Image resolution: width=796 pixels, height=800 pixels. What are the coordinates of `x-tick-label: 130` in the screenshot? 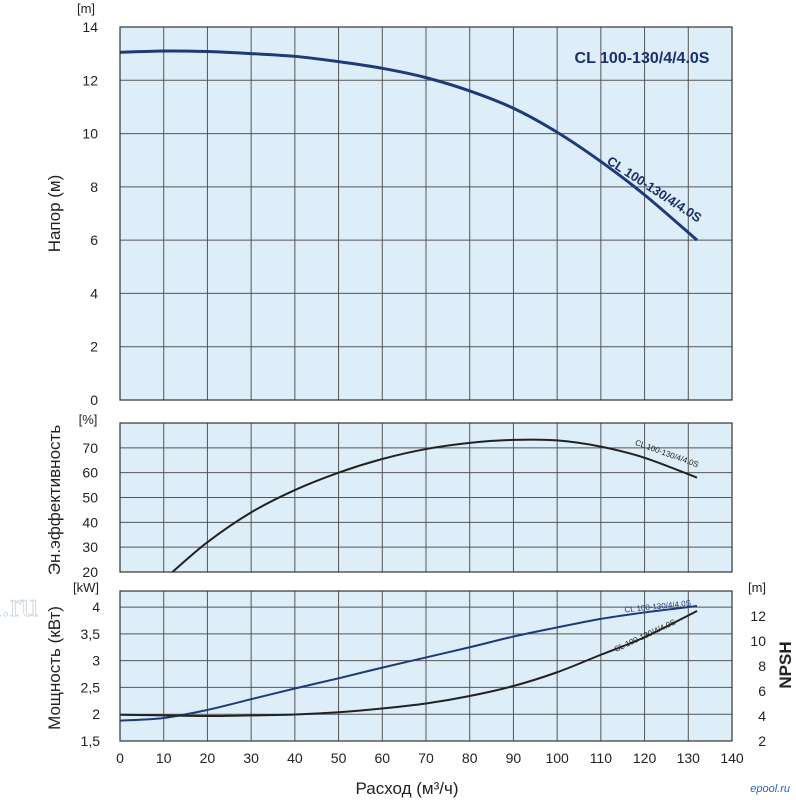 It's located at (689, 758).